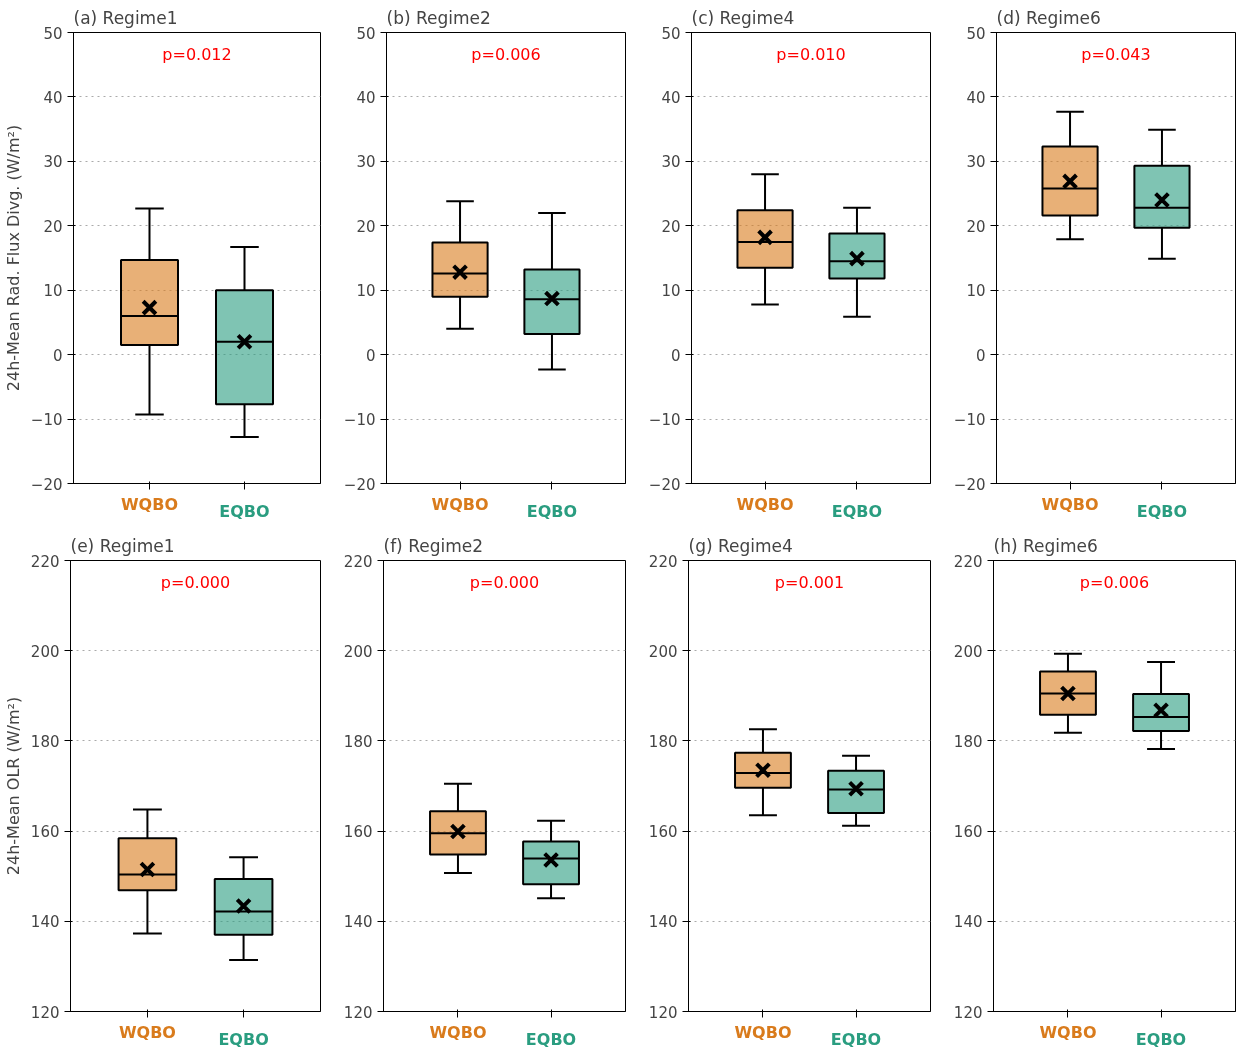 The width and height of the screenshot is (1260, 1061). What do you see at coordinates (122, 545) in the screenshot?
I see `chart-title: (e) Regime1` at bounding box center [122, 545].